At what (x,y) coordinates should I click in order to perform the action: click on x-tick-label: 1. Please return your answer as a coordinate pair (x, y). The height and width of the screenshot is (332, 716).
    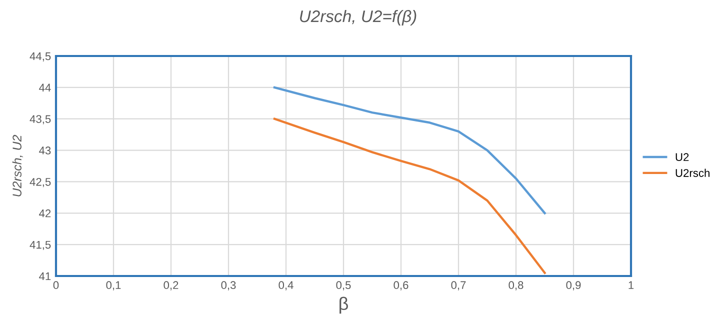
    Looking at the image, I should click on (631, 285).